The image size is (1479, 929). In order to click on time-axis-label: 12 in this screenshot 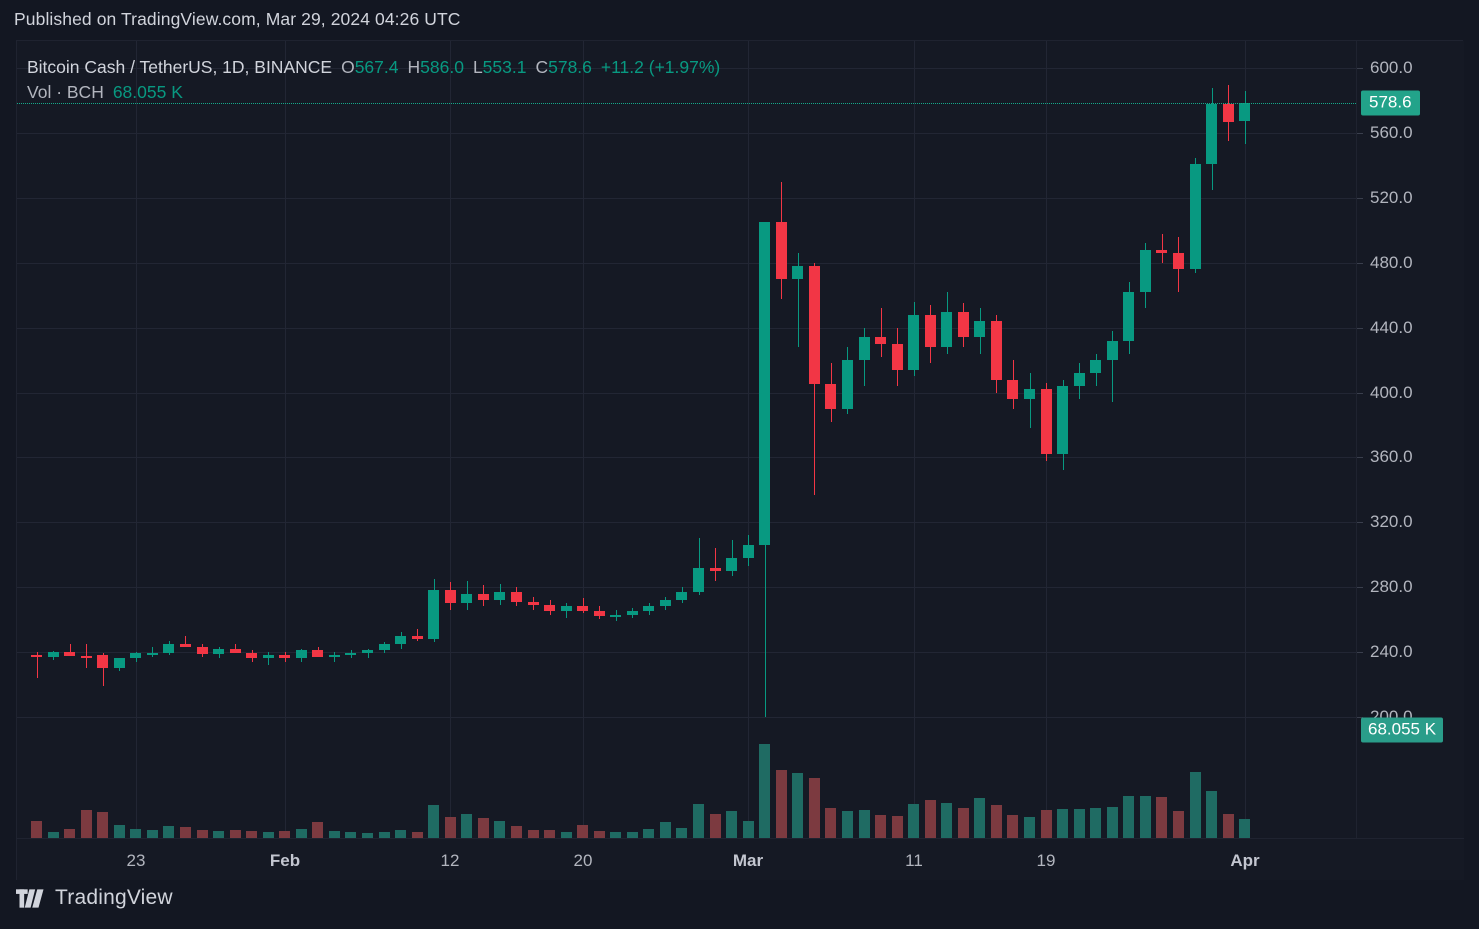, I will do `click(450, 860)`.